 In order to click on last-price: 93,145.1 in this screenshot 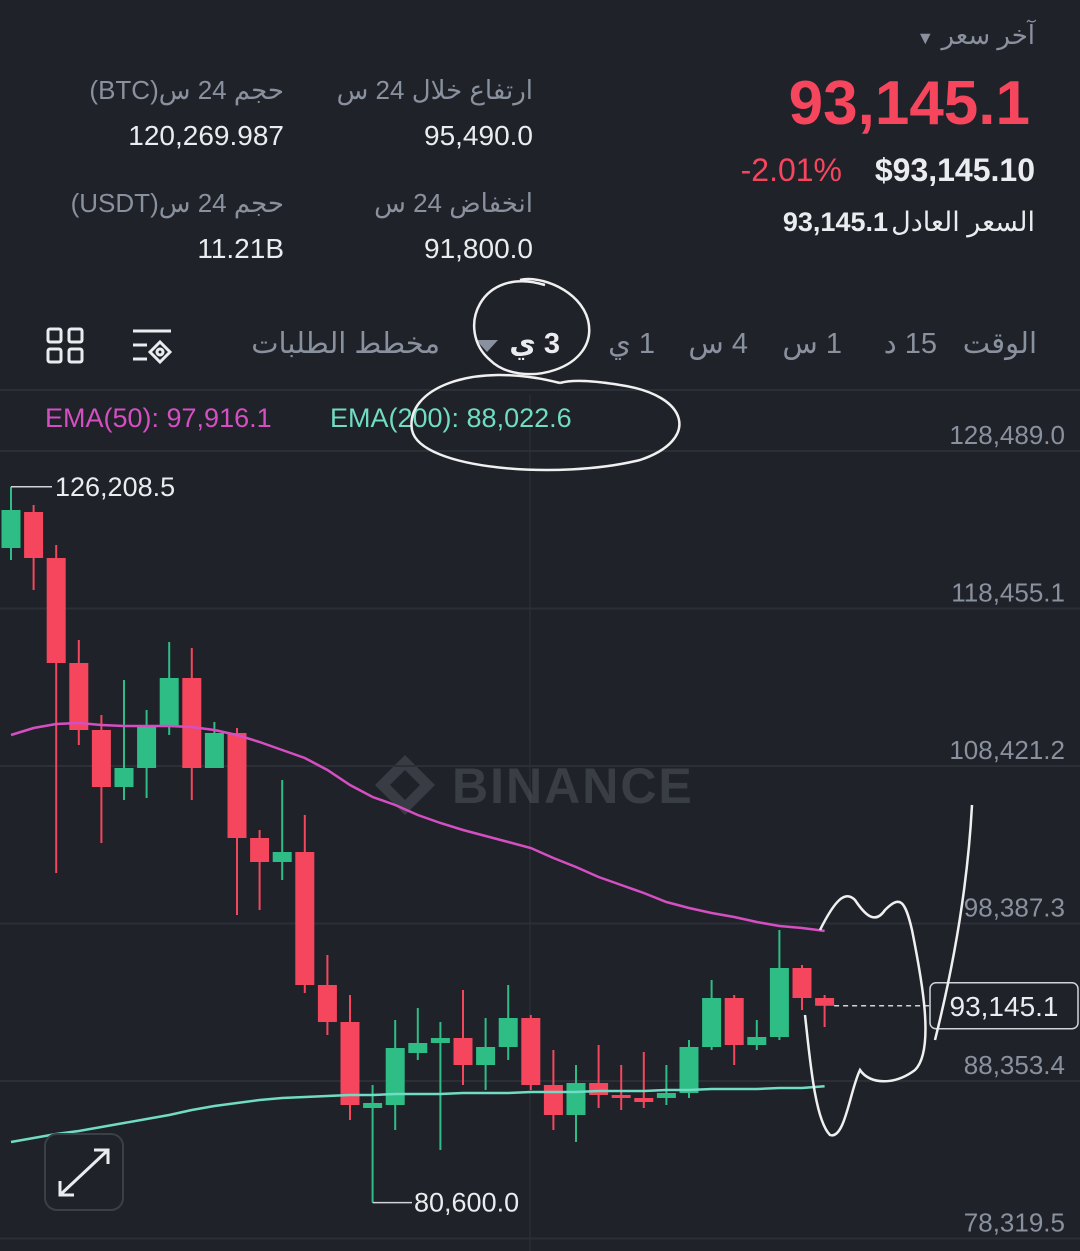, I will do `click(909, 103)`.